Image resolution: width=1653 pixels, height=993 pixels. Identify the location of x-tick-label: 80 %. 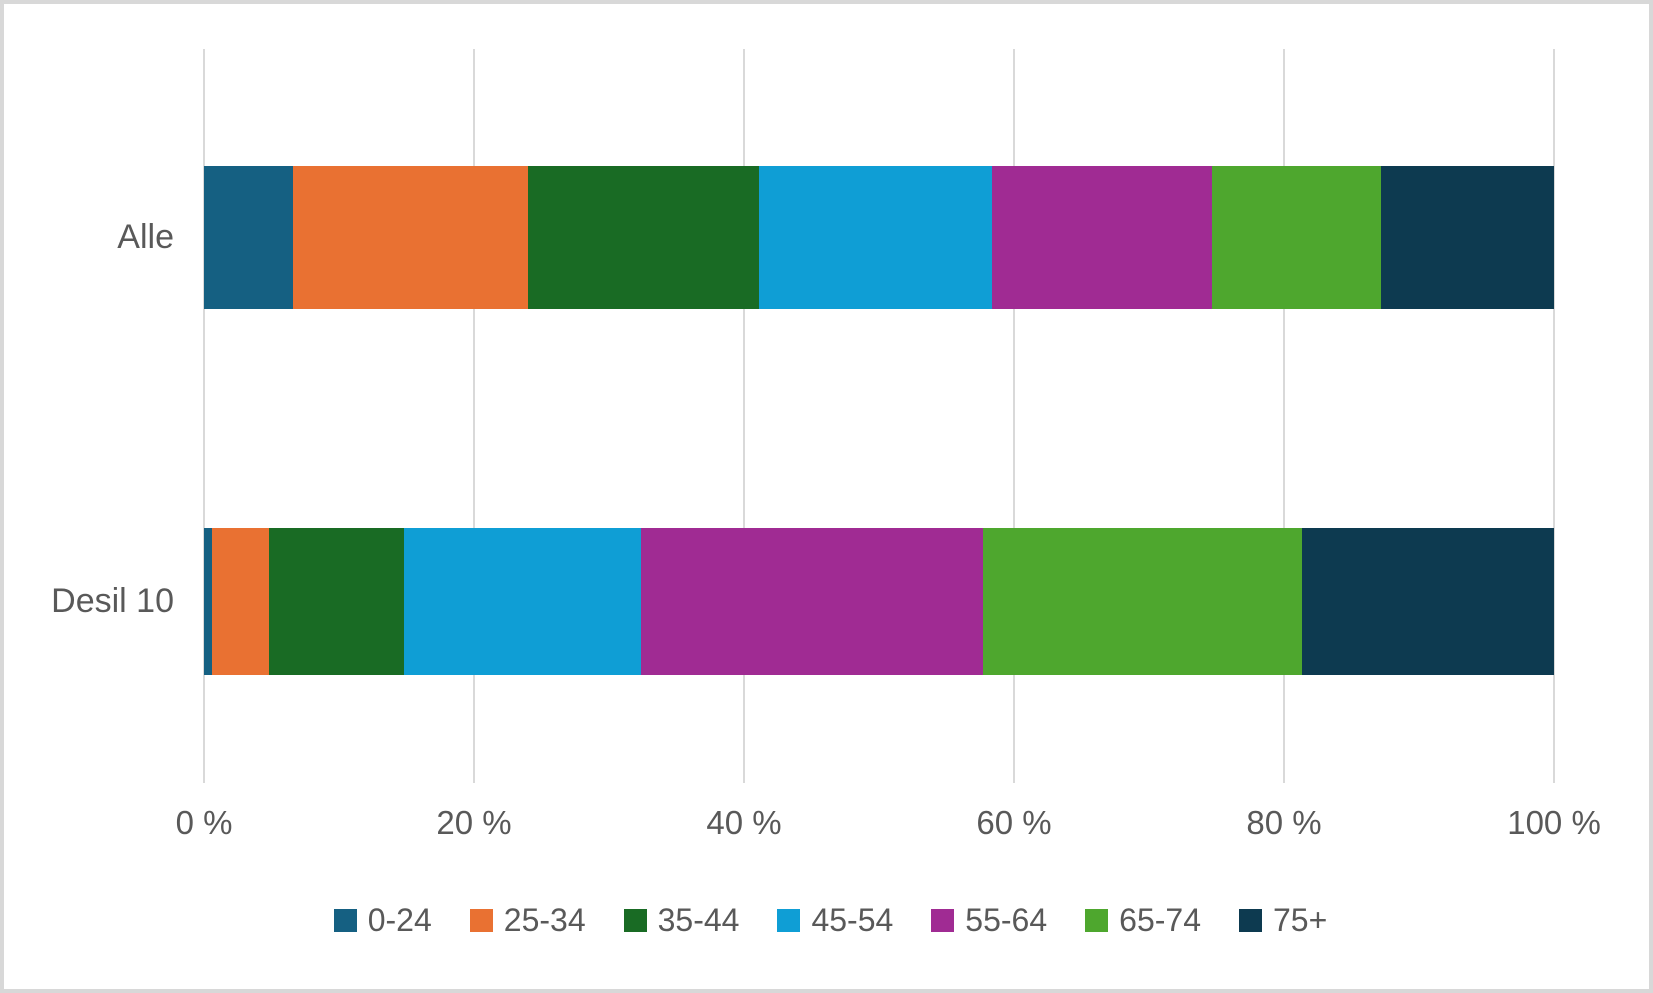
(1284, 822).